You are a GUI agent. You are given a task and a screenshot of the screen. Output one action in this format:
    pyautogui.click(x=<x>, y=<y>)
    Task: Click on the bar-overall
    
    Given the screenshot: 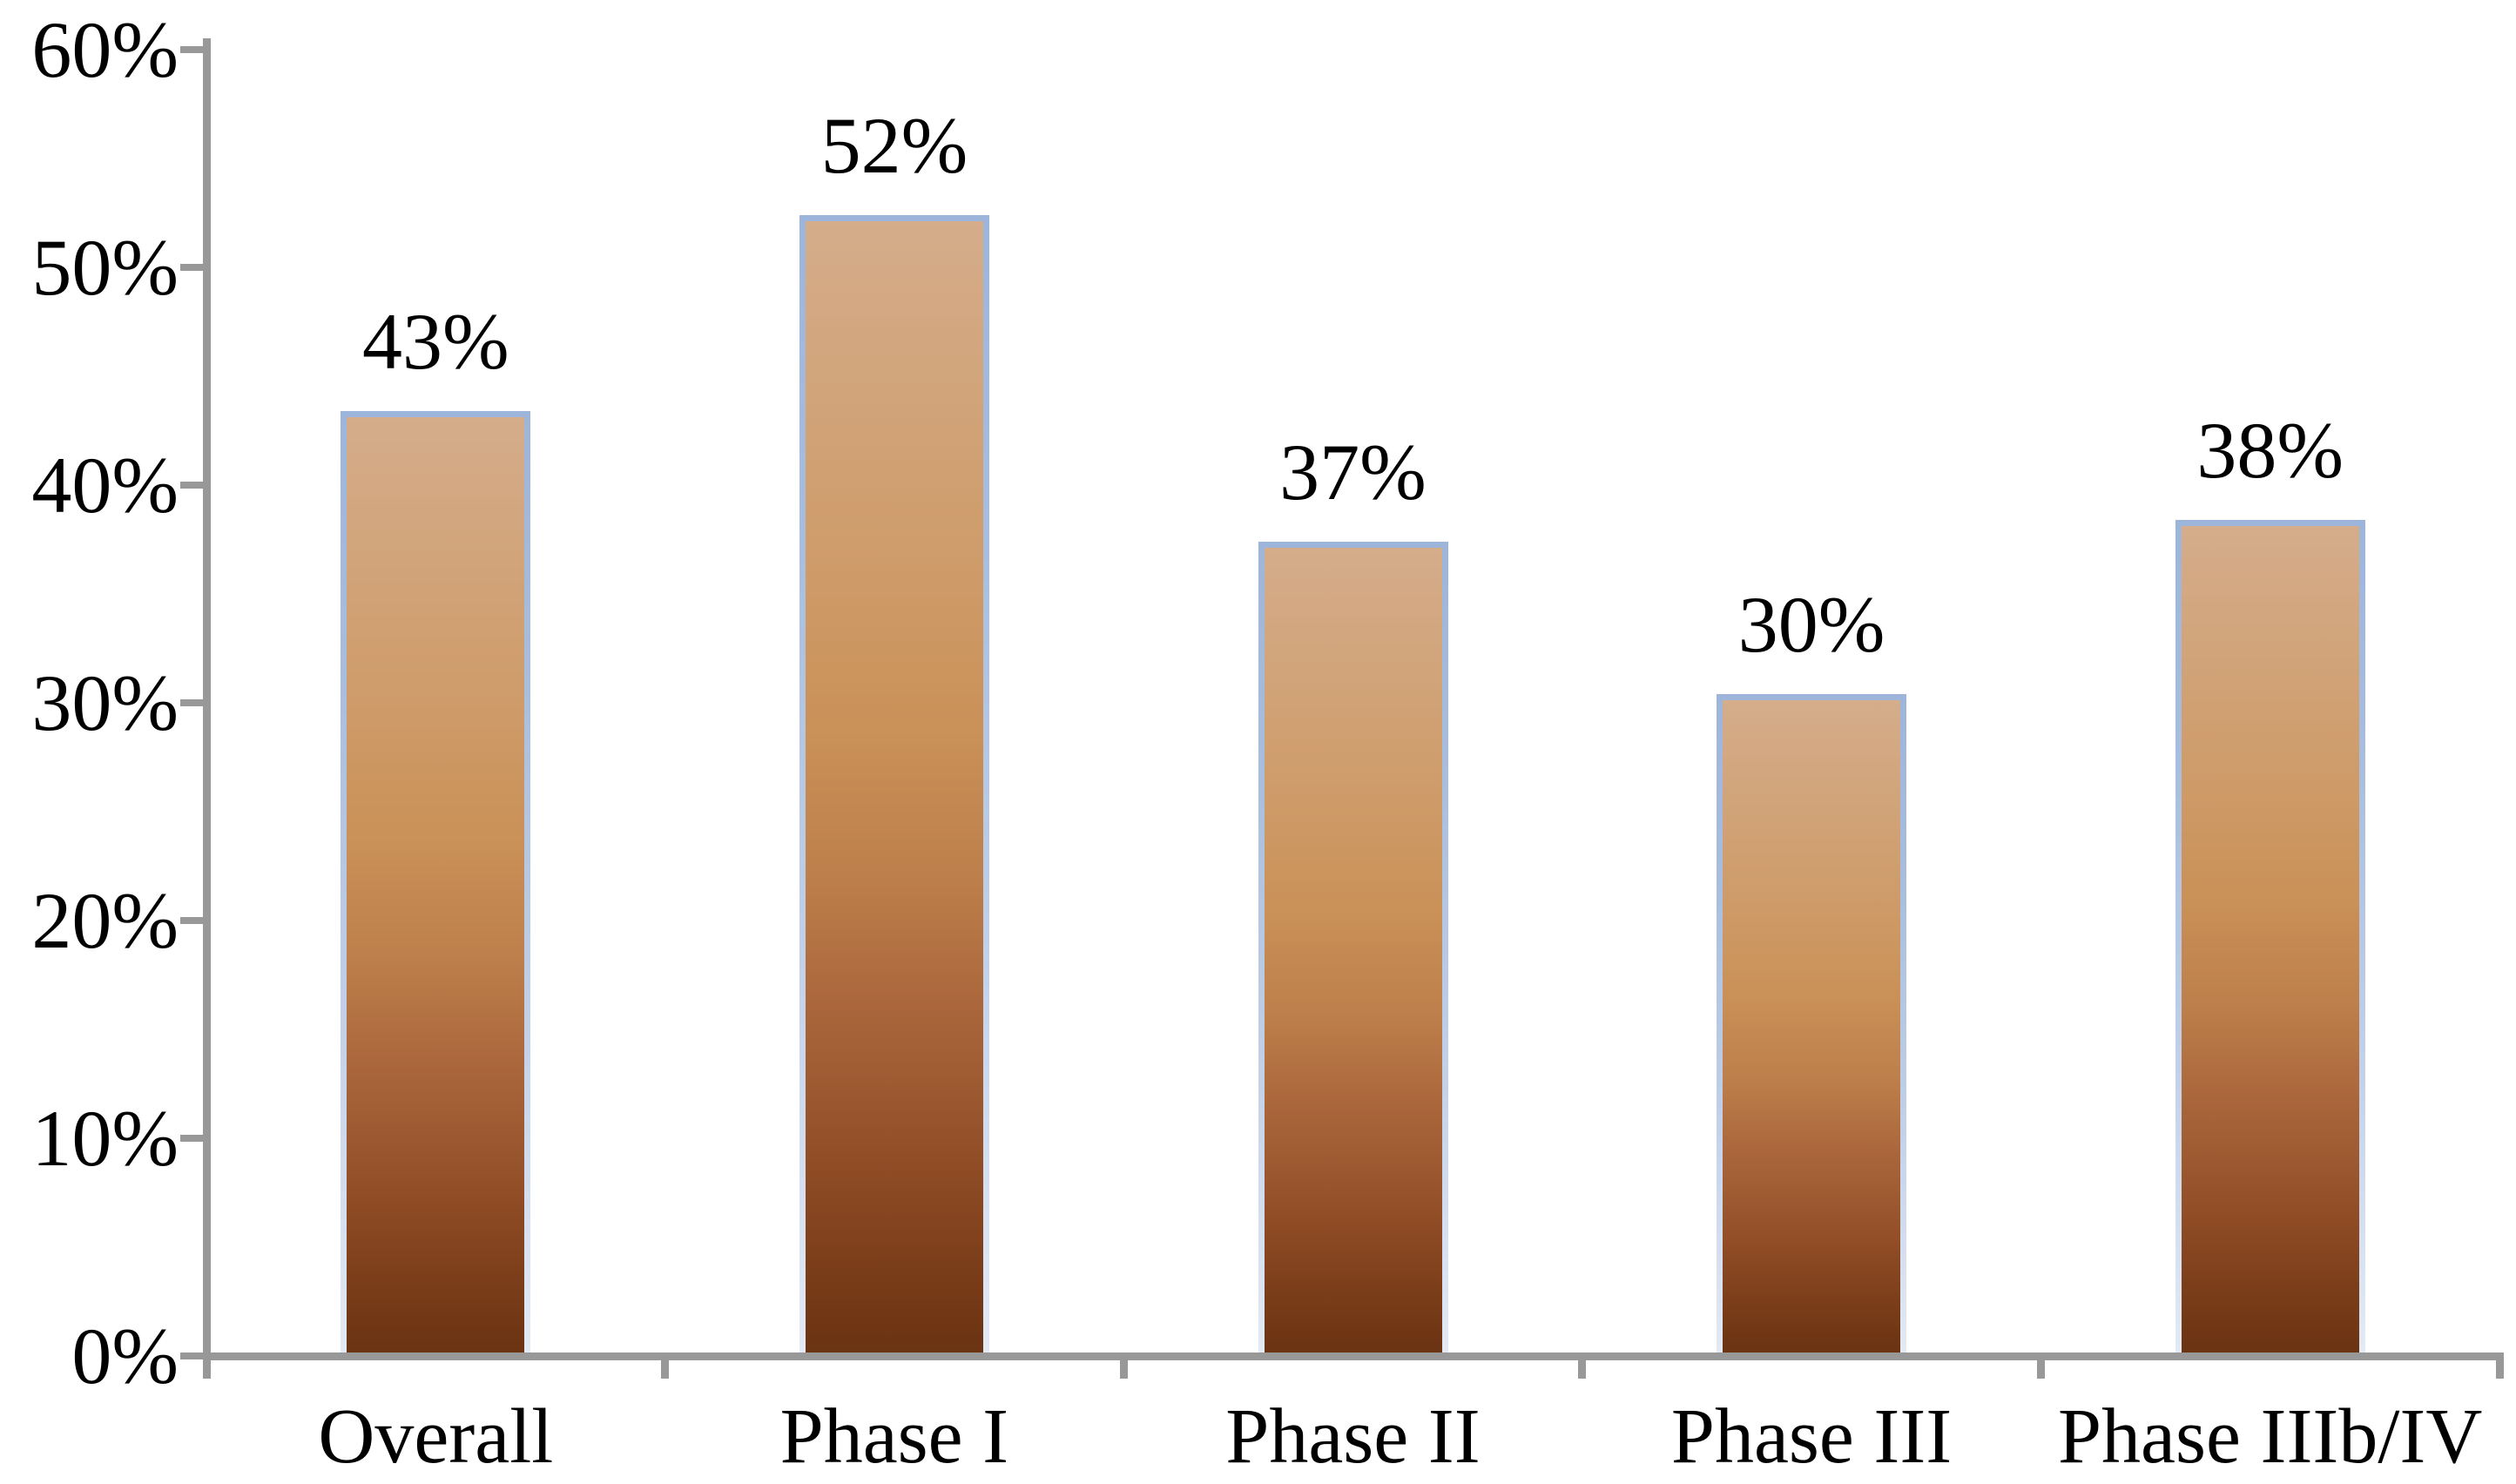 What is the action you would take?
    pyautogui.click(x=436, y=881)
    